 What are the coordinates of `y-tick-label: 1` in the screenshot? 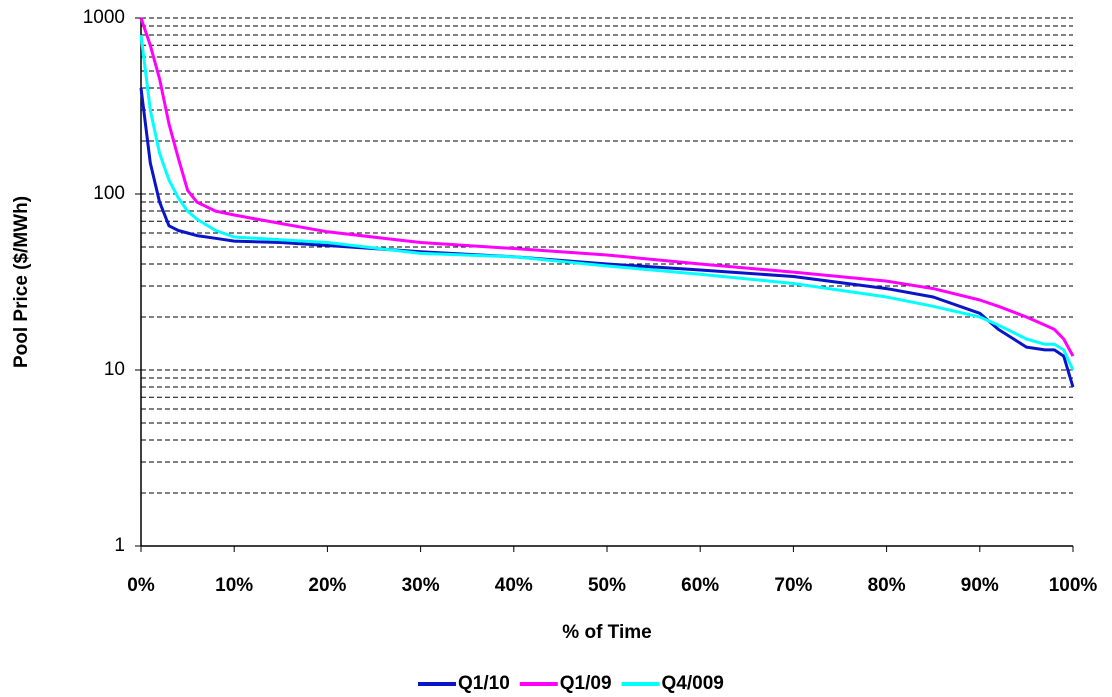 It's located at (119, 545).